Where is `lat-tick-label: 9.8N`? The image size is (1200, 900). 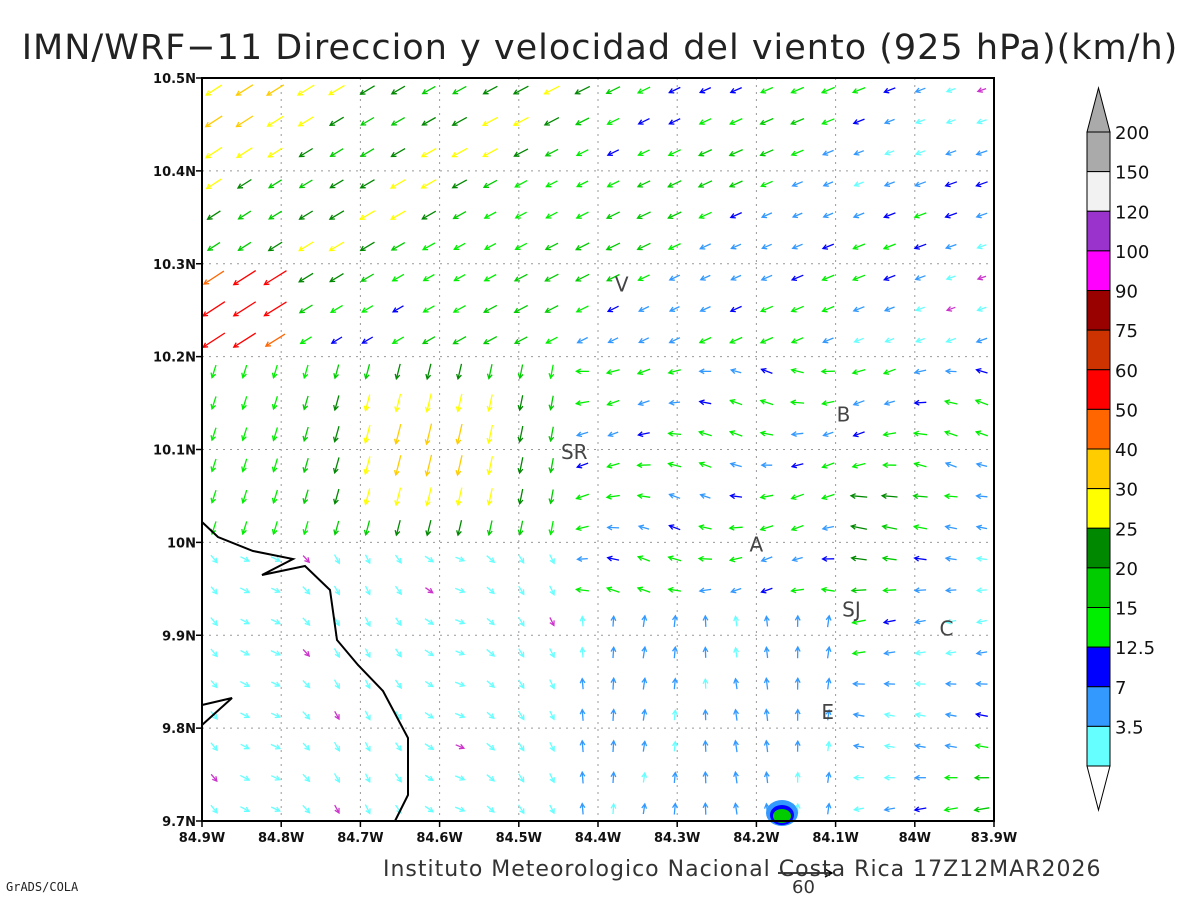 lat-tick-label: 9.8N is located at coordinates (179, 729).